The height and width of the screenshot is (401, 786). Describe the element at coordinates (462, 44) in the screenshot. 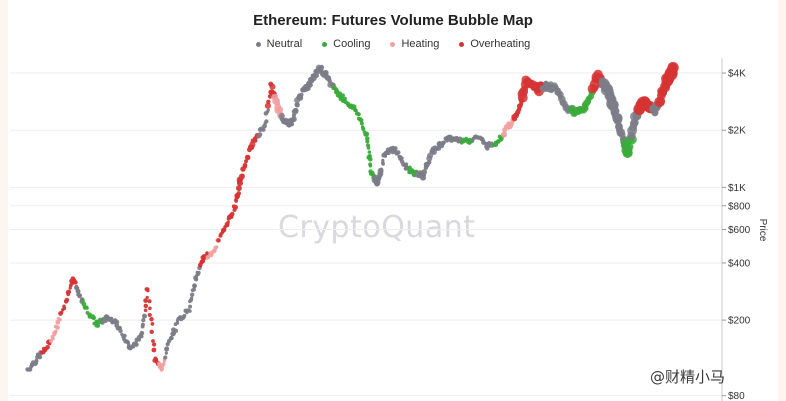

I see `legend-swatch-overheating` at that location.